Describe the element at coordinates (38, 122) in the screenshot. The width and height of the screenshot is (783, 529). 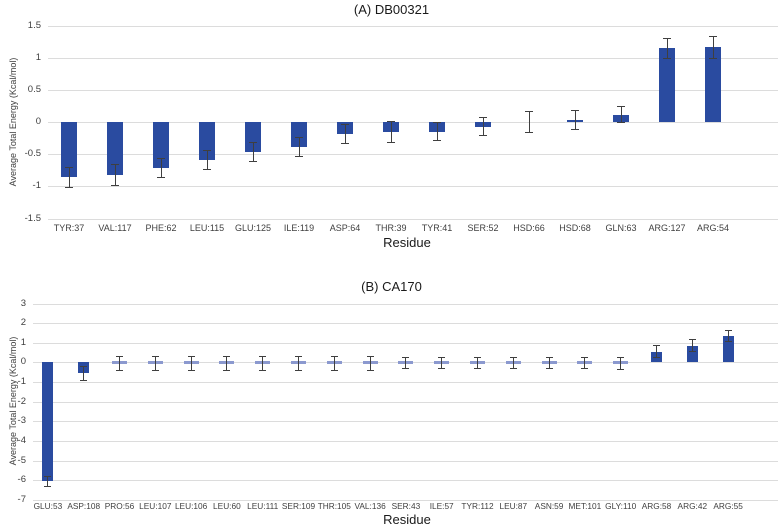
I see `y-tick-label: 0` at that location.